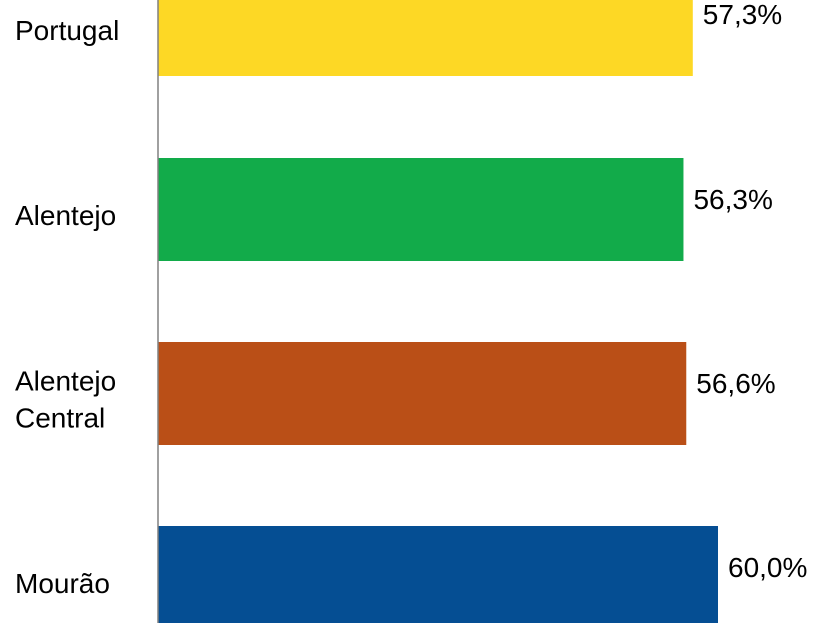 The image size is (820, 623). I want to click on value-labels-group: 57,3% 56,3% 56,6% 60,0%, so click(750, 291).